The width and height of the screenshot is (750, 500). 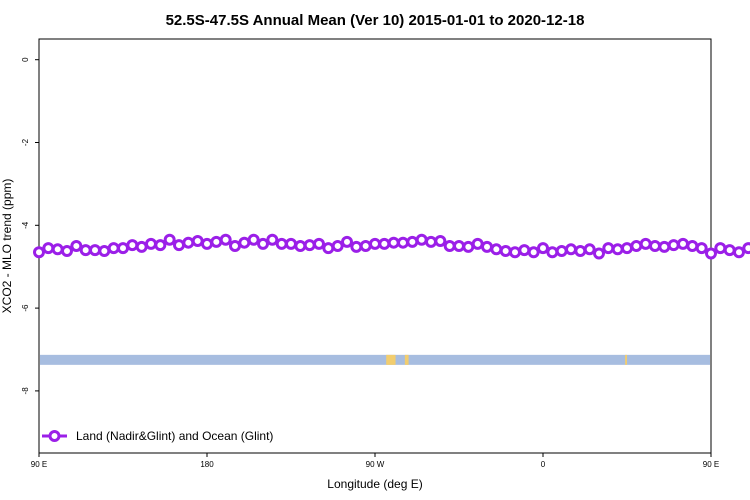 I want to click on y-tick-label: -4, so click(x=25, y=225).